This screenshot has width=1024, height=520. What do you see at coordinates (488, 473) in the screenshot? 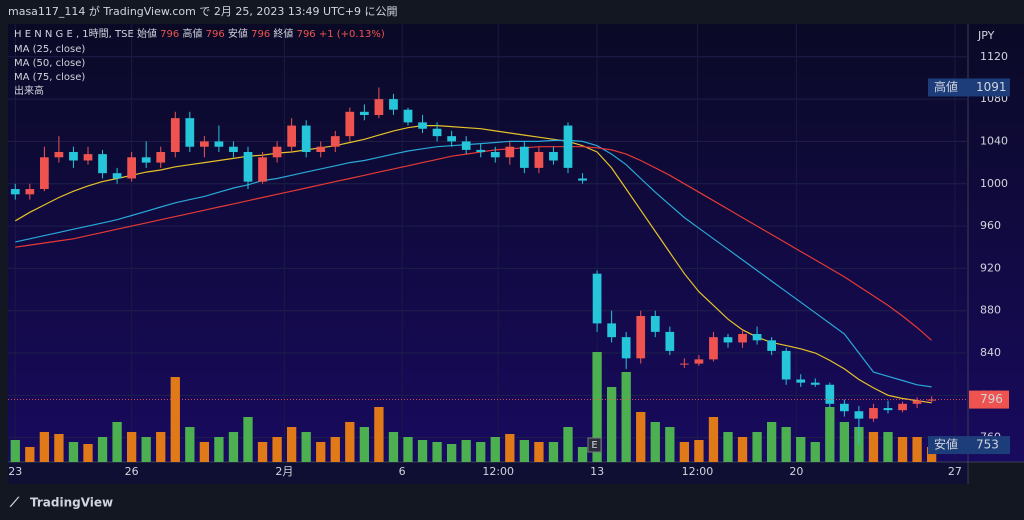
I see `time-axis` at bounding box center [488, 473].